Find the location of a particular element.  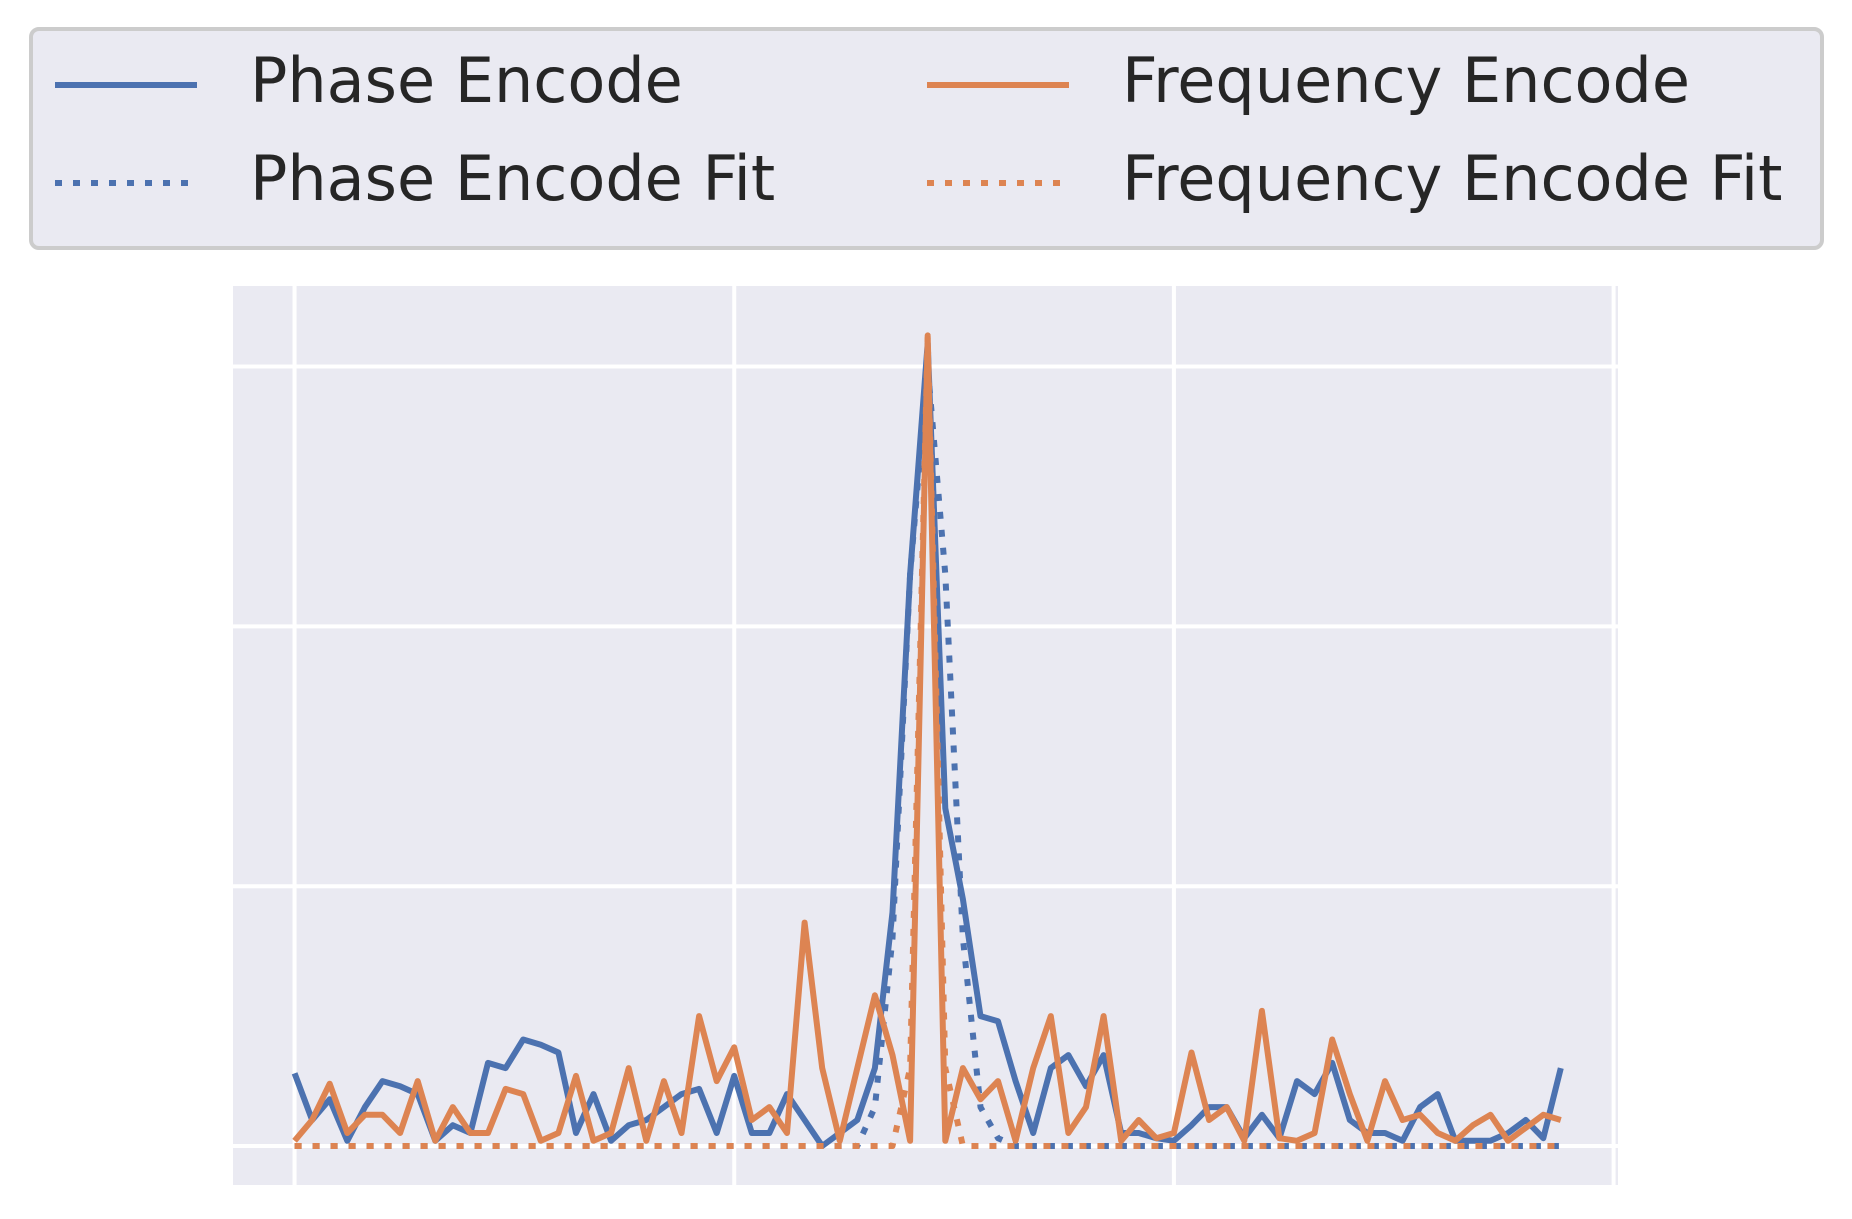

legend-label: Phase Encode Fit is located at coordinates (512, 178).